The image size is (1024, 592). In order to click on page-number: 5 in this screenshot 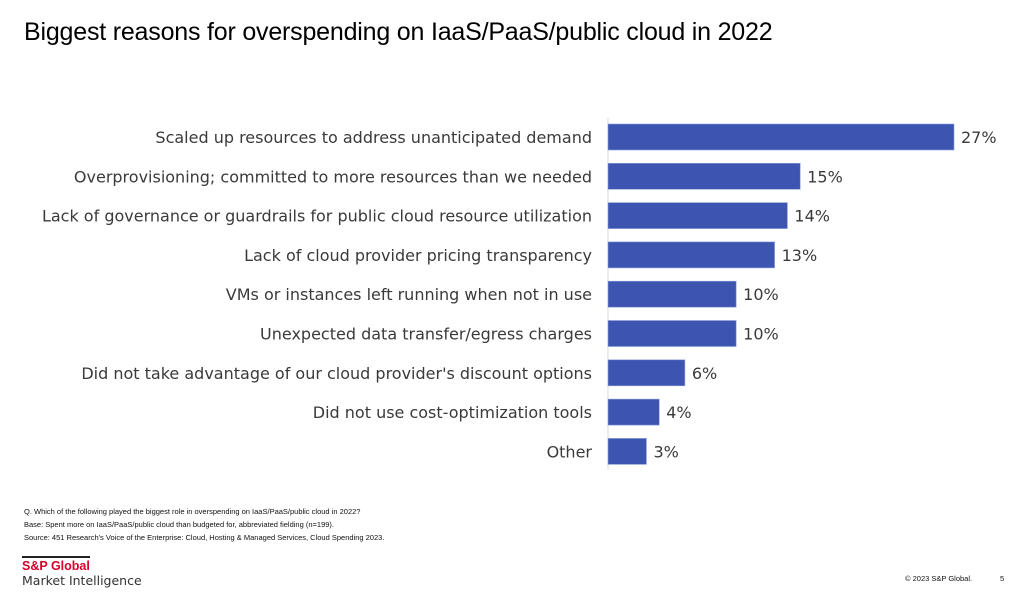, I will do `click(1002, 578)`.